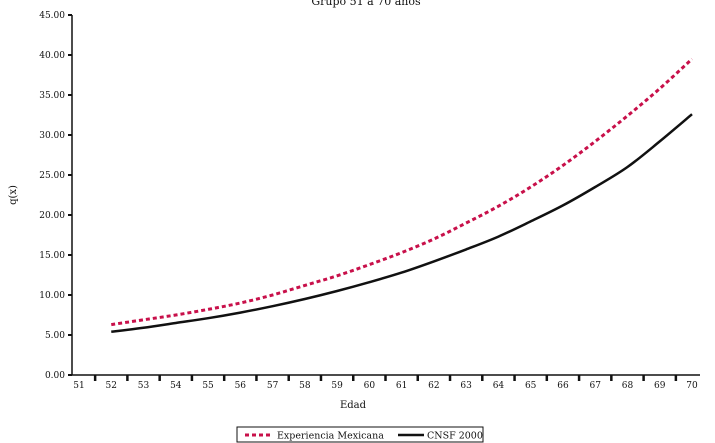 Image resolution: width=715 pixels, height=443 pixels. Describe the element at coordinates (466, 386) in the screenshot. I see `x-tick-label-12: 63` at that location.